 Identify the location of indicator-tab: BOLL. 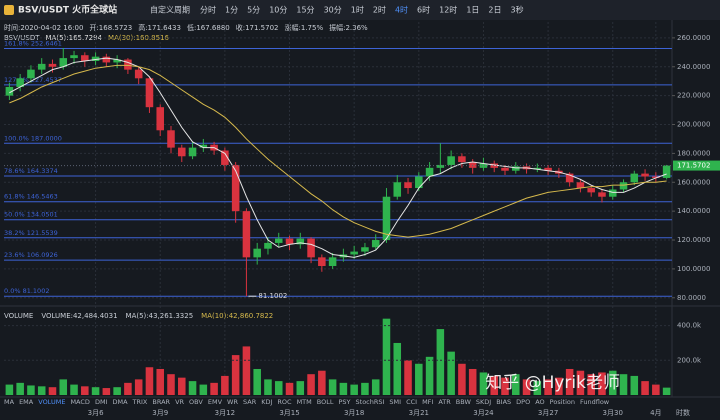
(325, 402).